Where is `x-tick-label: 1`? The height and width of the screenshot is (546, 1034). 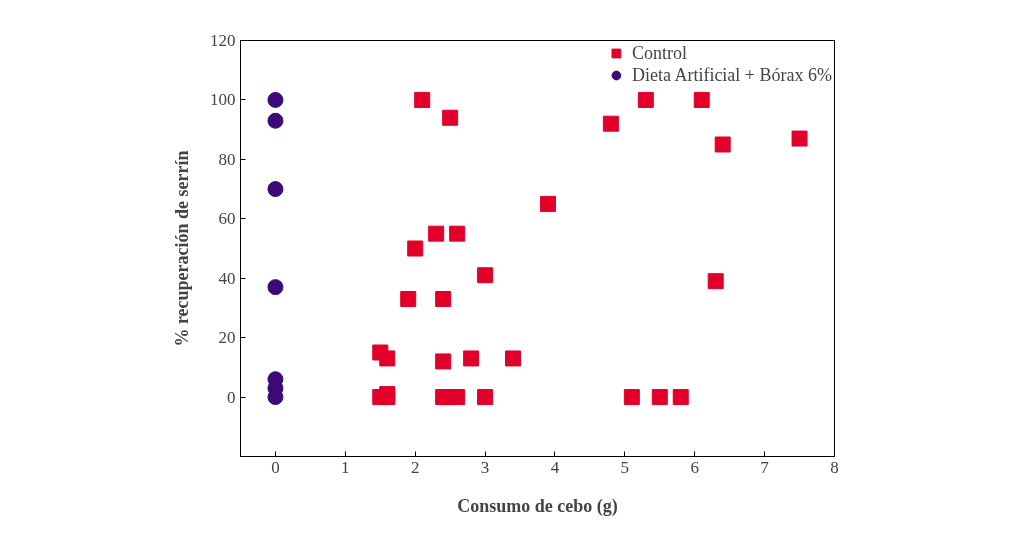 x-tick-label: 1 is located at coordinates (345, 467).